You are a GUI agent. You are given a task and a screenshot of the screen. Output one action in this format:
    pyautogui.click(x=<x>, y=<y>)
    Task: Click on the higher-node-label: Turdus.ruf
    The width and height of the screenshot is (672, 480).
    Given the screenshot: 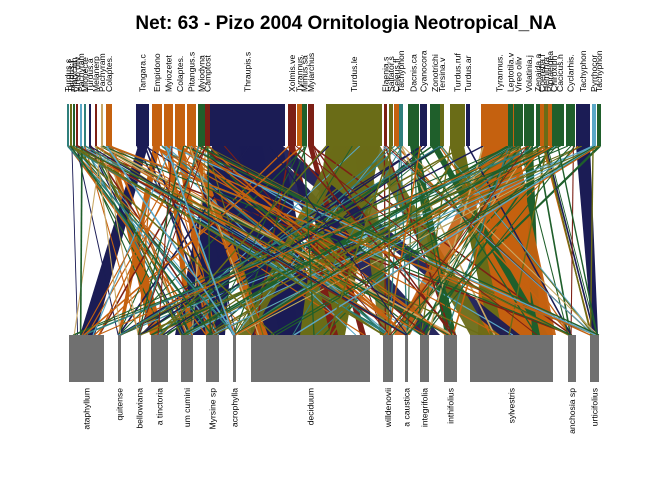 What is the action you would take?
    pyautogui.click(x=458, y=72)
    